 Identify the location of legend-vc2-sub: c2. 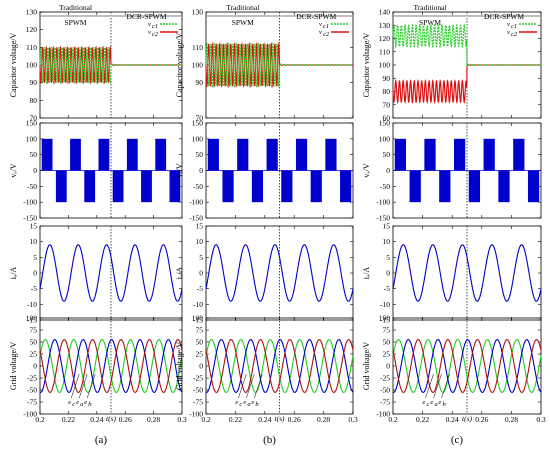
(326, 34).